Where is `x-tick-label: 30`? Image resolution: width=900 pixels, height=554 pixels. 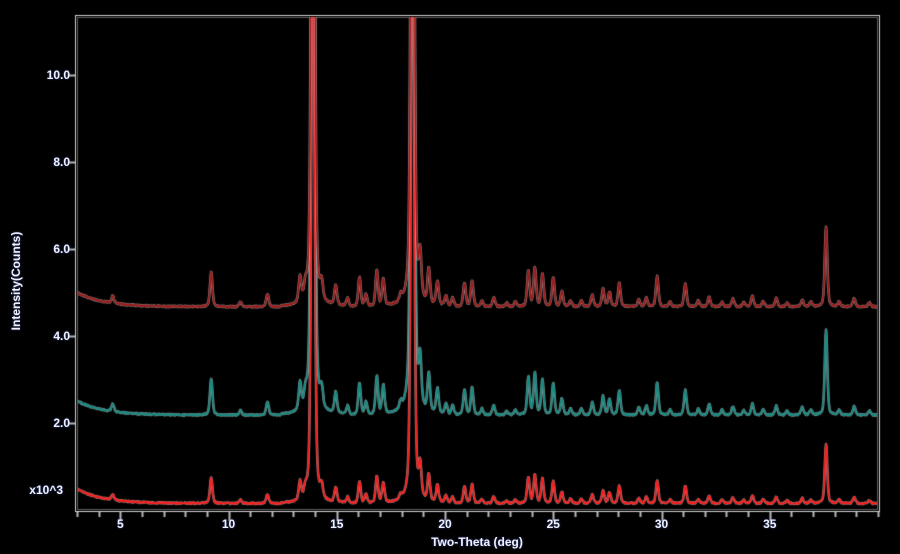 x-tick-label: 30 is located at coordinates (661, 524).